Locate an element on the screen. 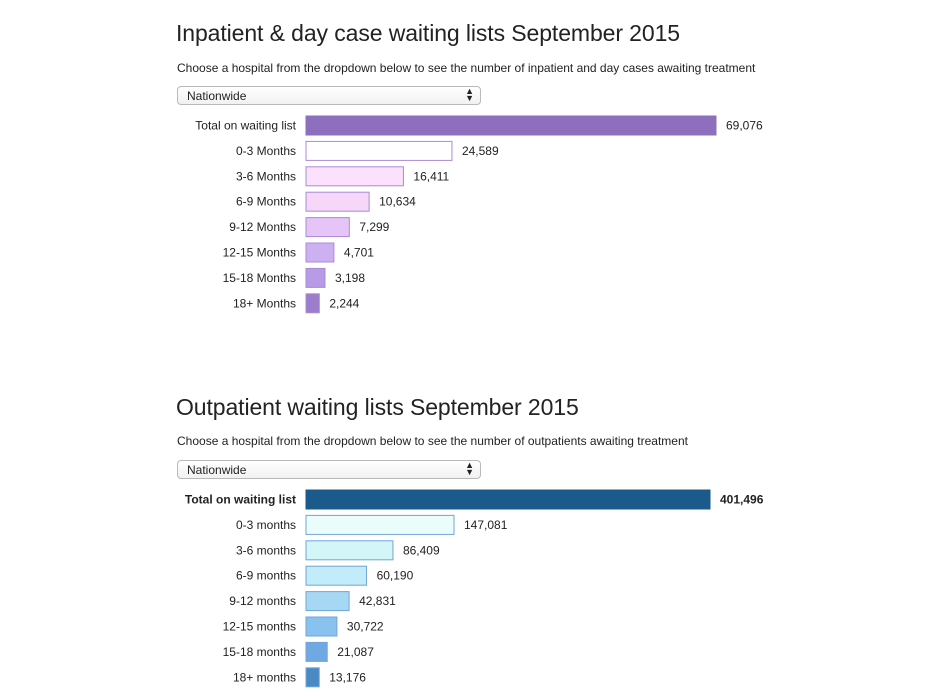 The width and height of the screenshot is (936, 696). outpatient-dropdown-value: Nationwide is located at coordinates (217, 470).